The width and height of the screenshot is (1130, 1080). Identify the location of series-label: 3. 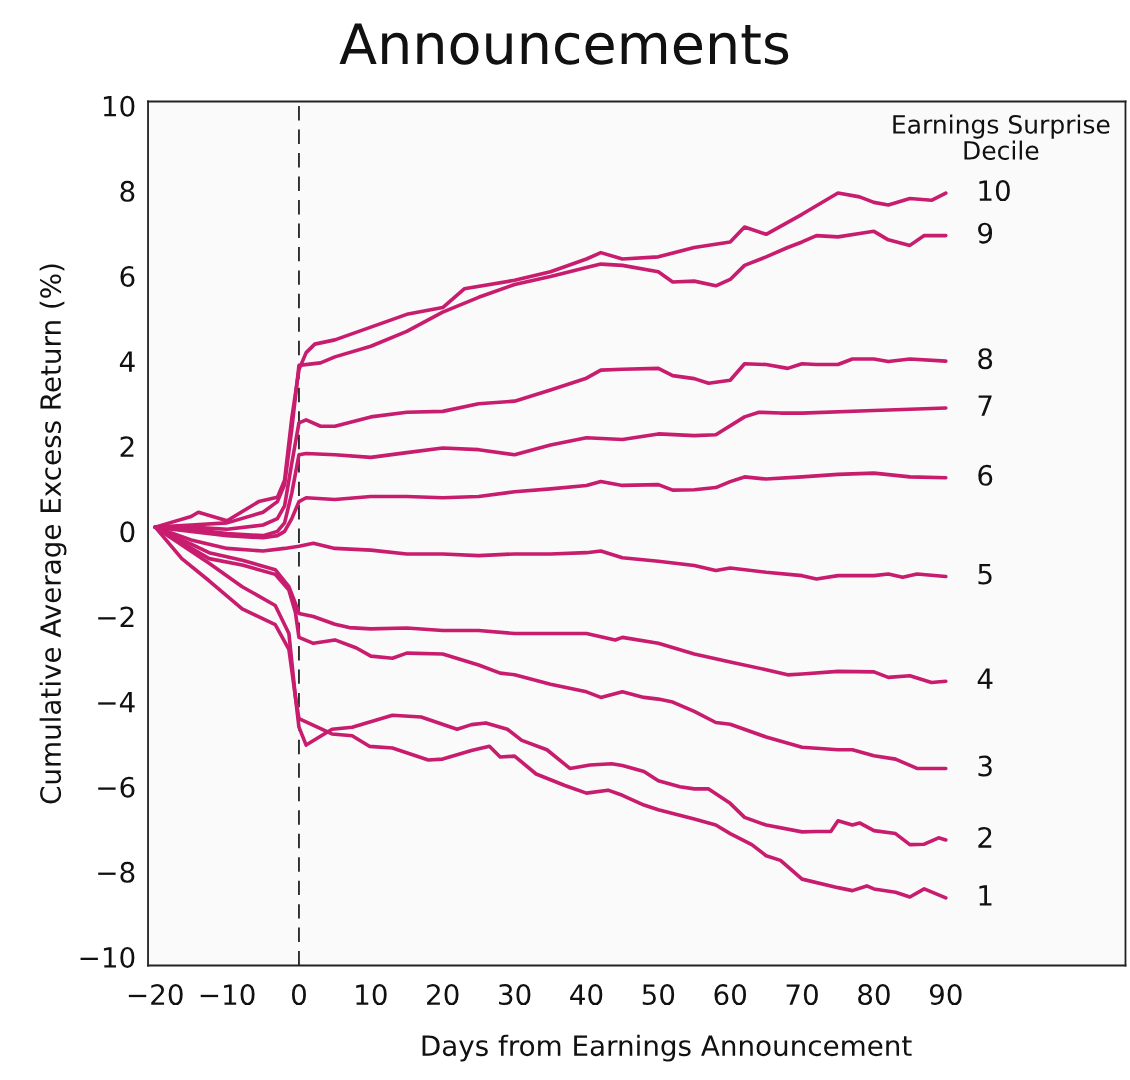
(985, 766).